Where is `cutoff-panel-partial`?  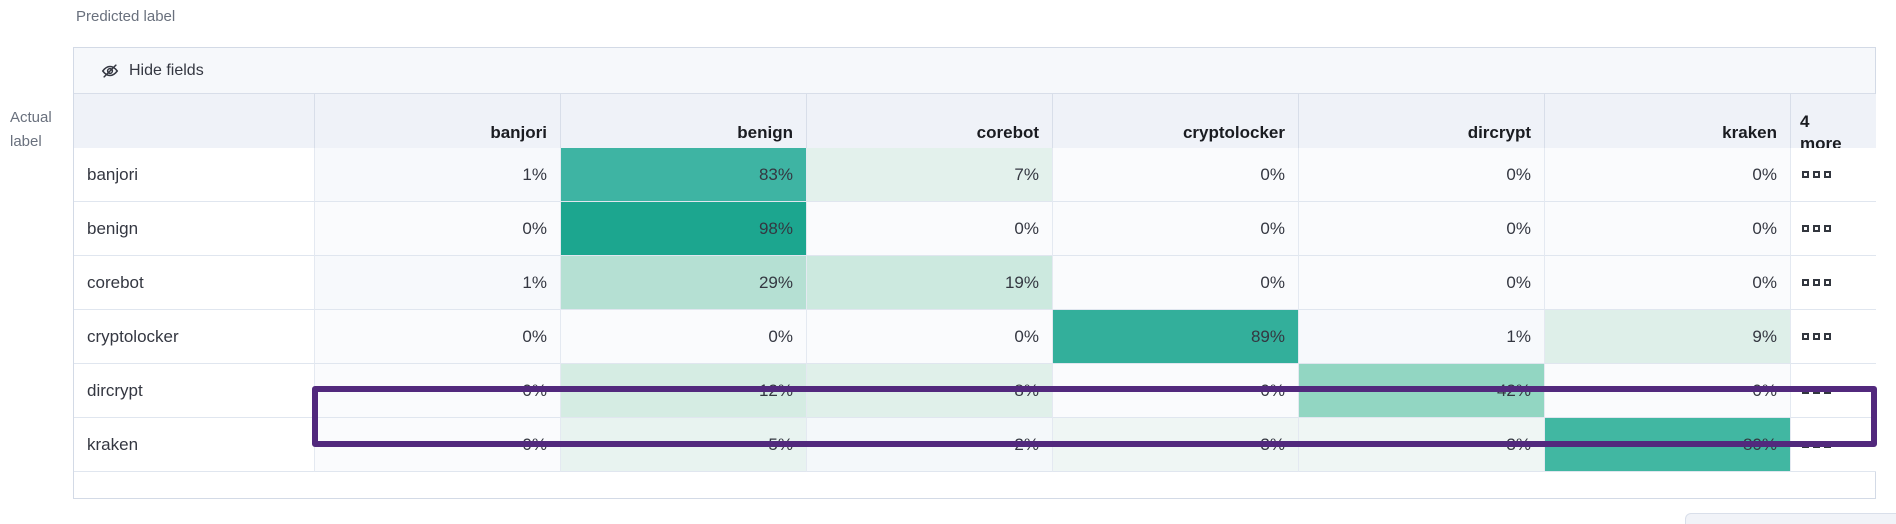
cutoff-panel-partial is located at coordinates (1790, 518).